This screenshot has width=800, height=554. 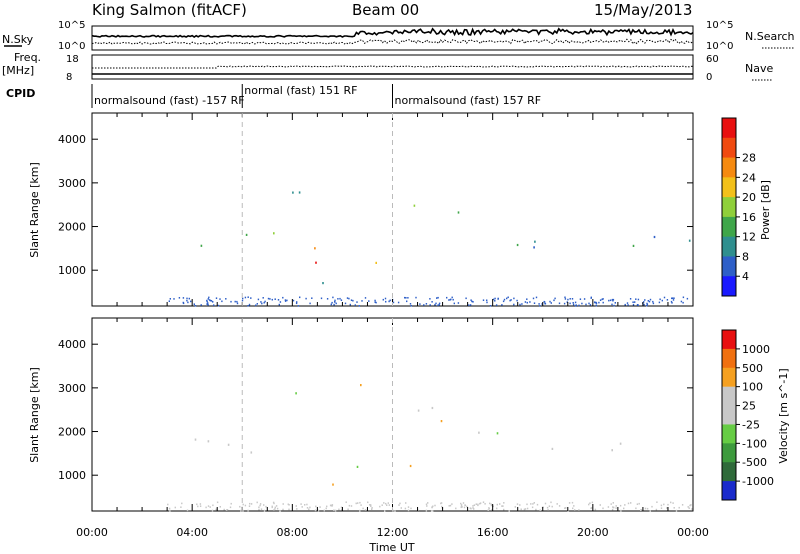 What do you see at coordinates (169, 100) in the screenshot?
I see `cpid-segment-label: normalsound (fast) -157 RF` at bounding box center [169, 100].